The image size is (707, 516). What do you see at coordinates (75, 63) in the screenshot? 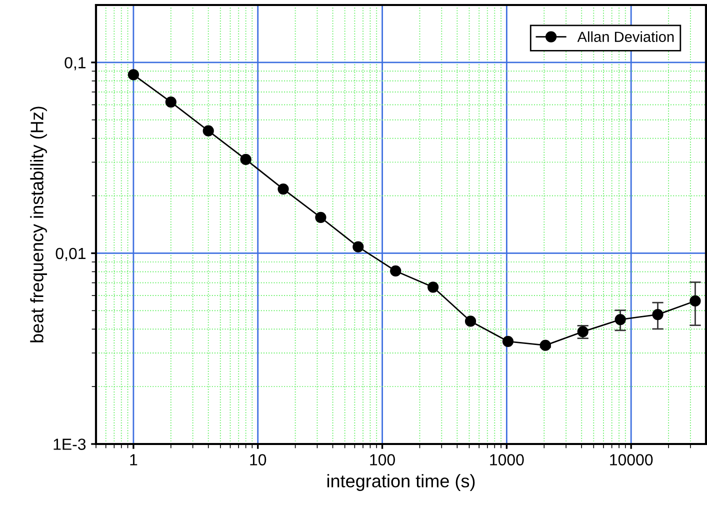
I see `y-tick-label: 0,1` at bounding box center [75, 63].